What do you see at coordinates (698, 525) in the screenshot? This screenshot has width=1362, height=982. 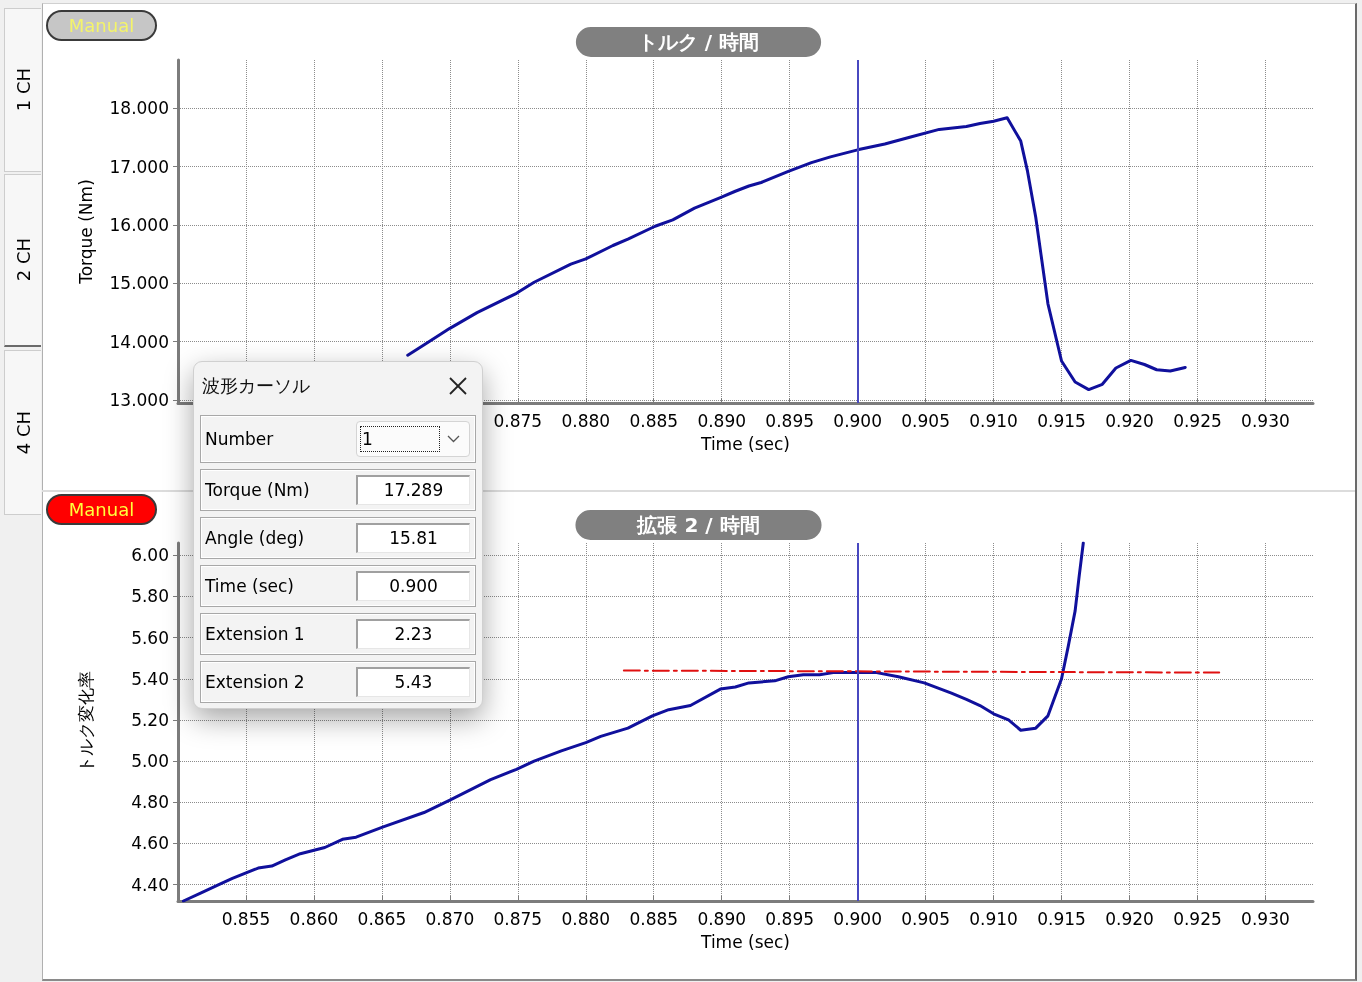 I see `chart-title: 拡張 2 / 時間` at bounding box center [698, 525].